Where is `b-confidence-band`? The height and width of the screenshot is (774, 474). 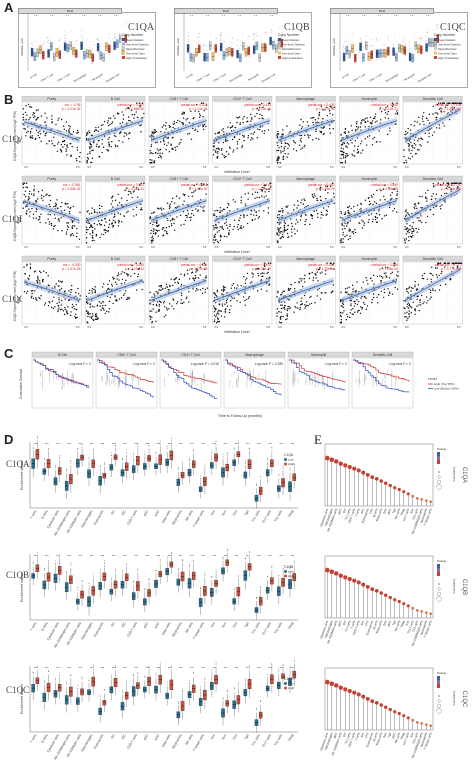
b-confidence-band is located at coordinates (52, 291).